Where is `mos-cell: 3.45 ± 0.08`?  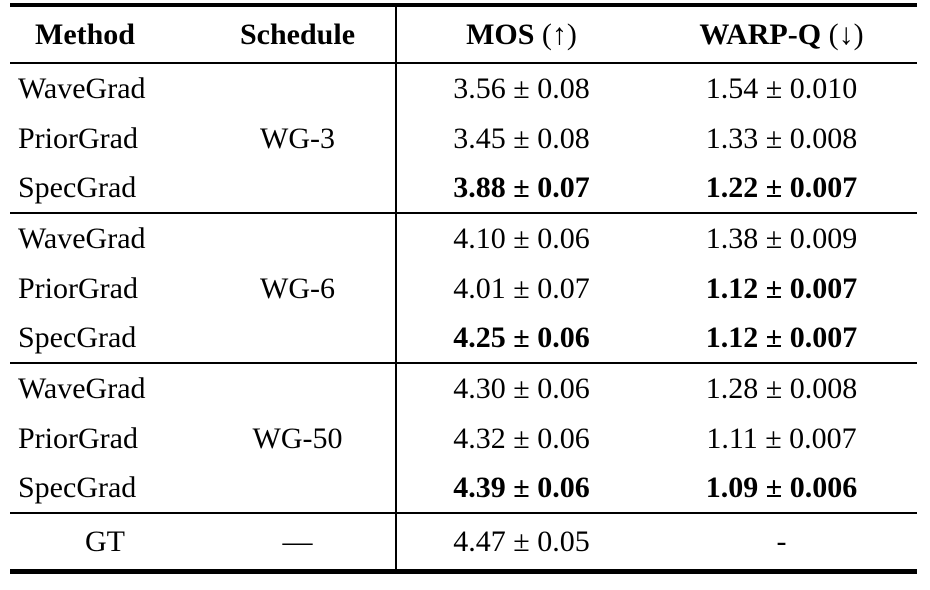
mos-cell: 3.45 ± 0.08 is located at coordinates (520, 138).